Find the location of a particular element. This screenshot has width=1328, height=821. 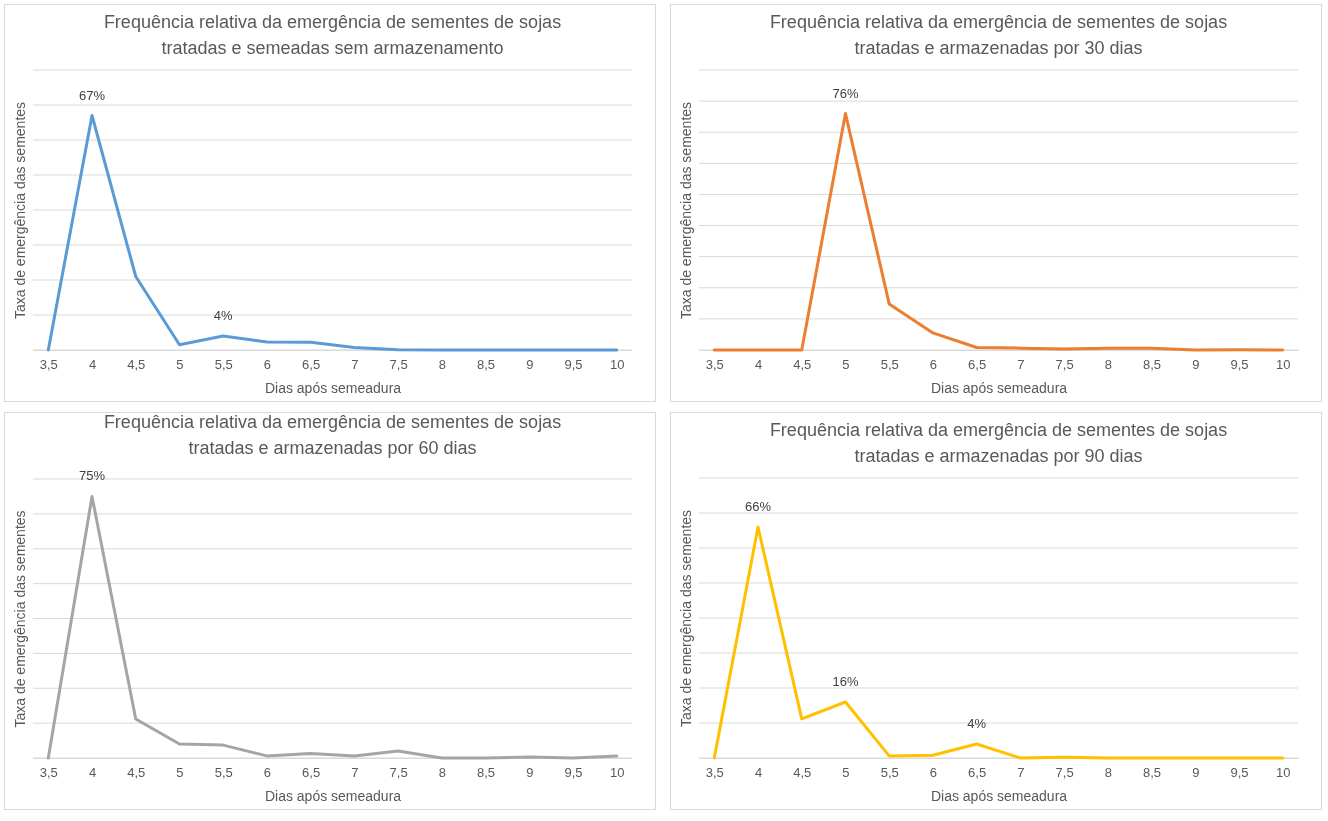

chart-title: Frequência relativa da emergência de sementes de sojas tratadas e armazenadas por 30 dias is located at coordinates (998, 34).